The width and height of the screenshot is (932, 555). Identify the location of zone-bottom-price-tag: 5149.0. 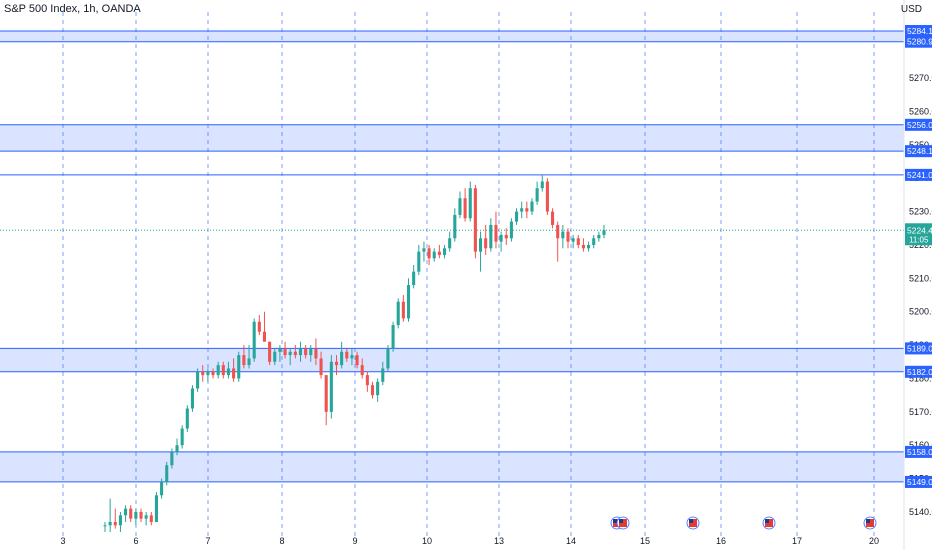
(919, 482).